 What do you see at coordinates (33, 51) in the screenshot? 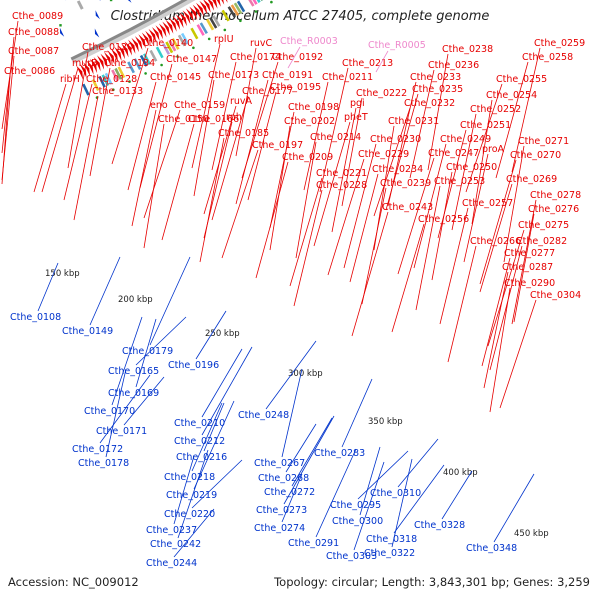
I see `forward-gene-label: Cthe_0087` at bounding box center [33, 51].